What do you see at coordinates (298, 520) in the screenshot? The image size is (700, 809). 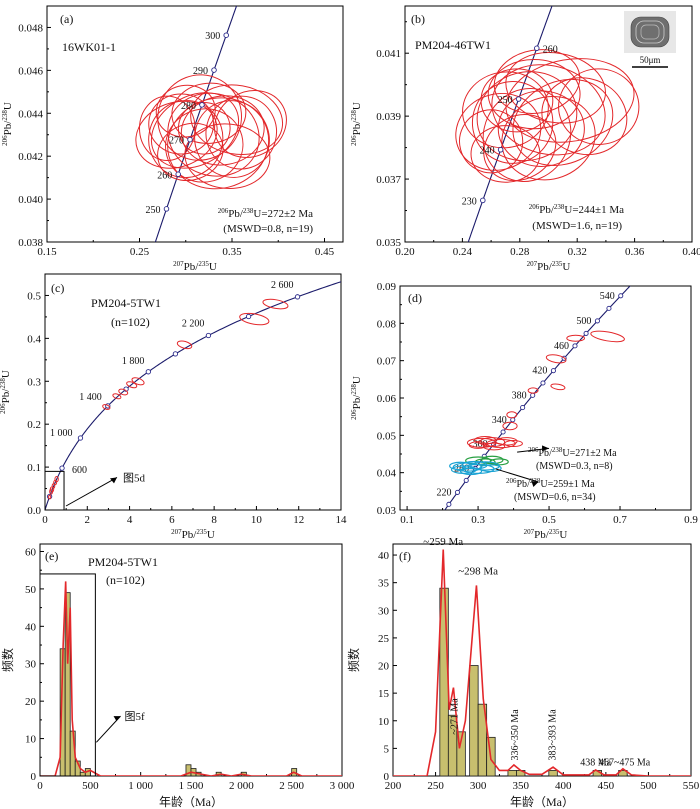 I see `x-tick-label: 12` at bounding box center [298, 520].